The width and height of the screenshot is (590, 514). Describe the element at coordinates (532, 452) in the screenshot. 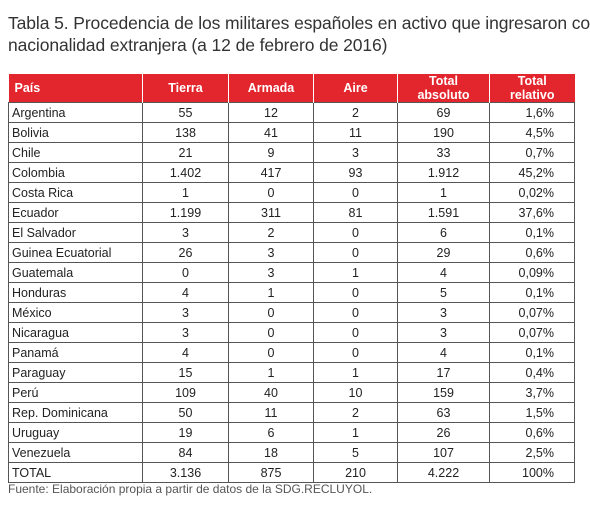

I see `cell-total-relativo: 2,5%` at that location.